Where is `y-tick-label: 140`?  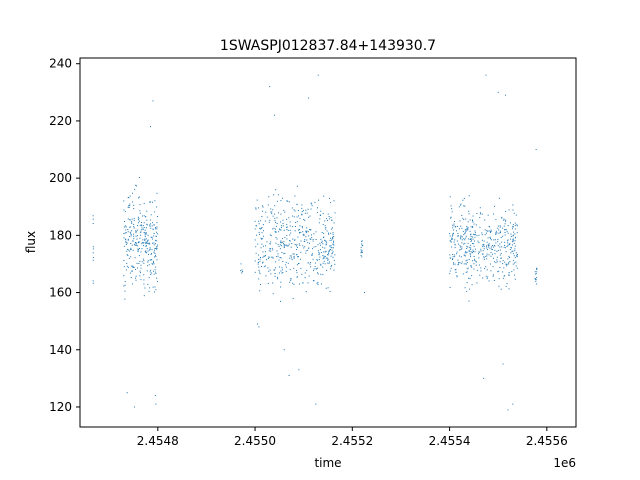 y-tick-label: 140 is located at coordinates (60, 350).